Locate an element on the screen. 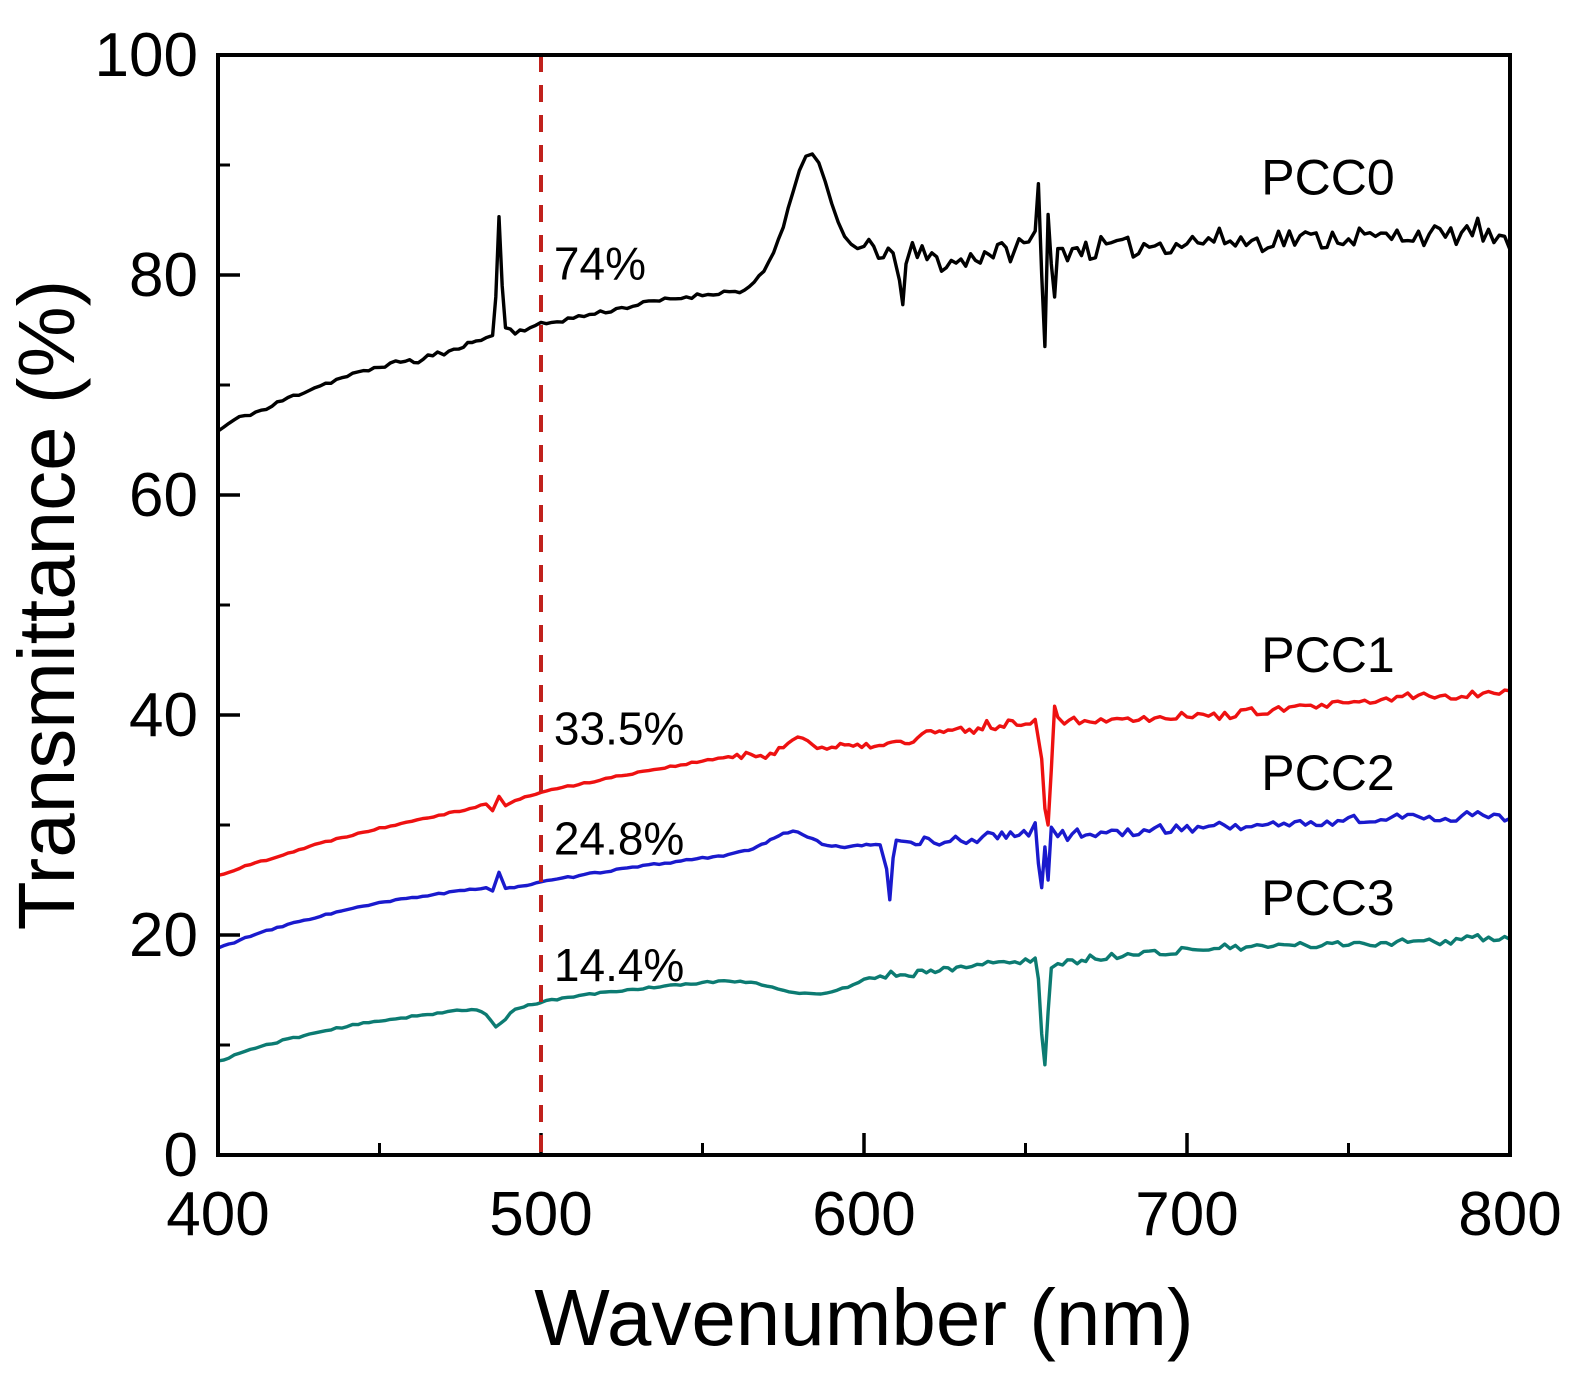 The height and width of the screenshot is (1393, 1586). series-curve-pcc2 is located at coordinates (864, 880).